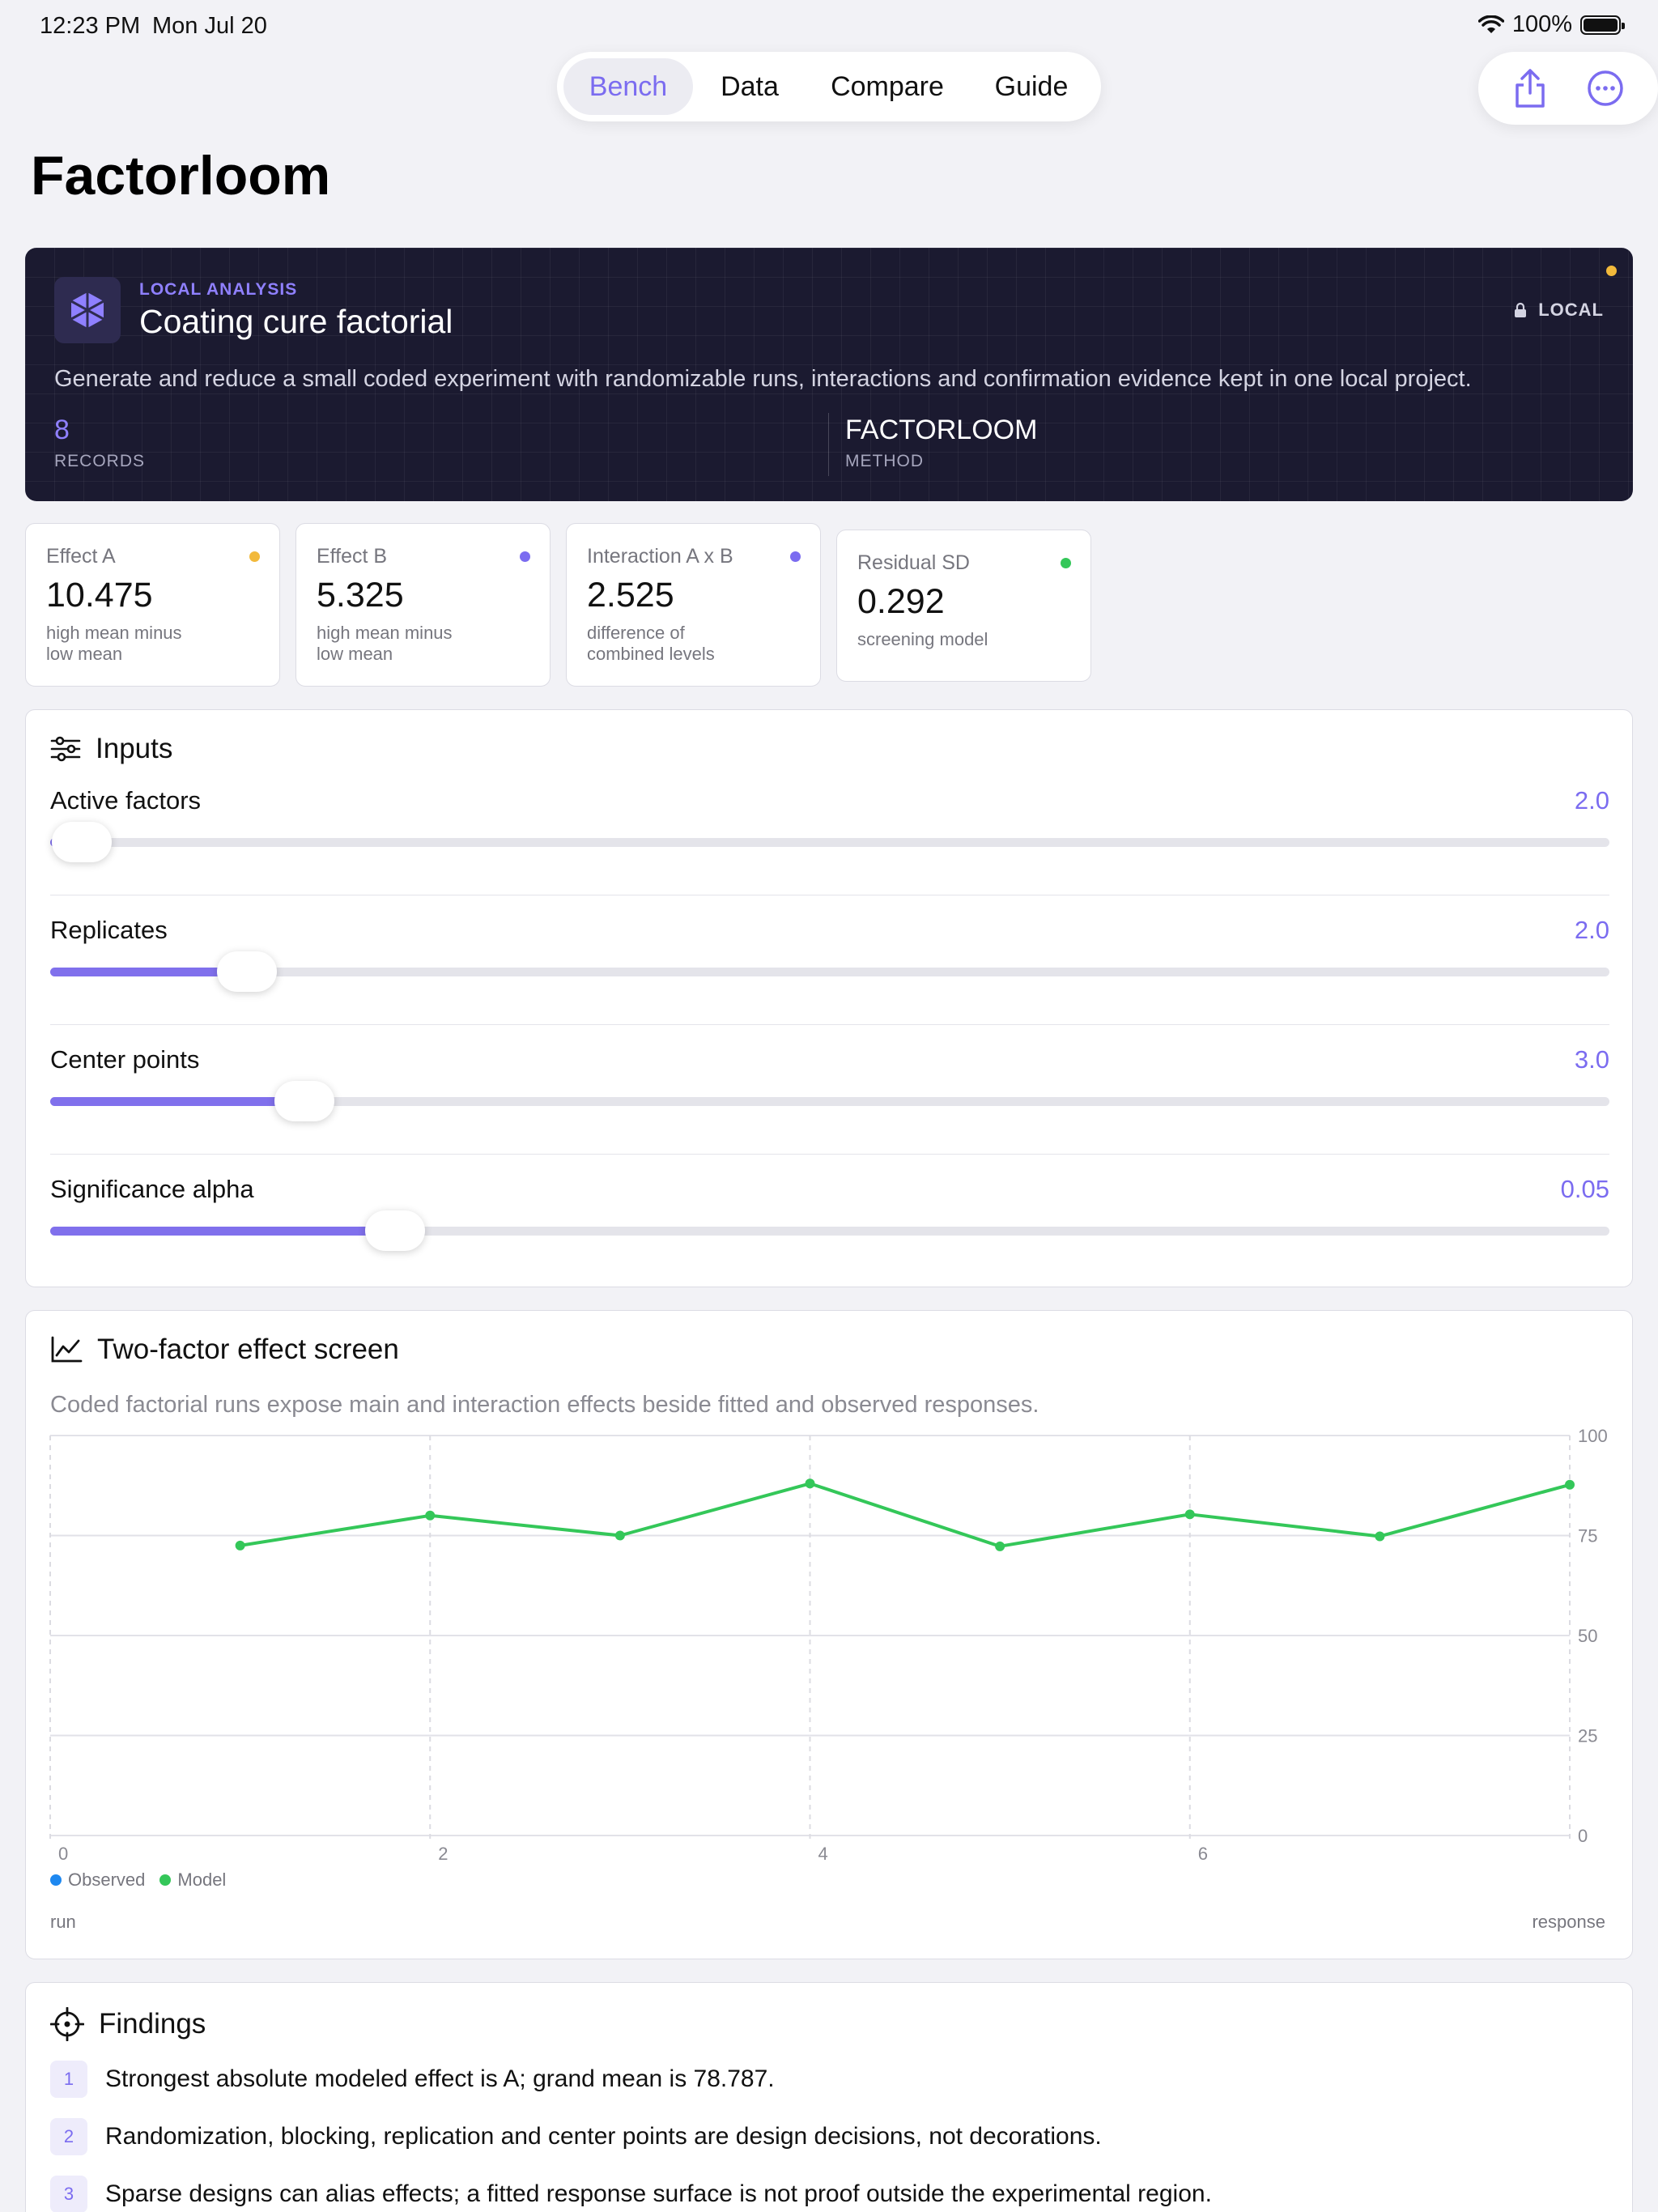 The width and height of the screenshot is (1658, 2212). Describe the element at coordinates (1568, 1922) in the screenshot. I see `y-axis-label: response` at that location.